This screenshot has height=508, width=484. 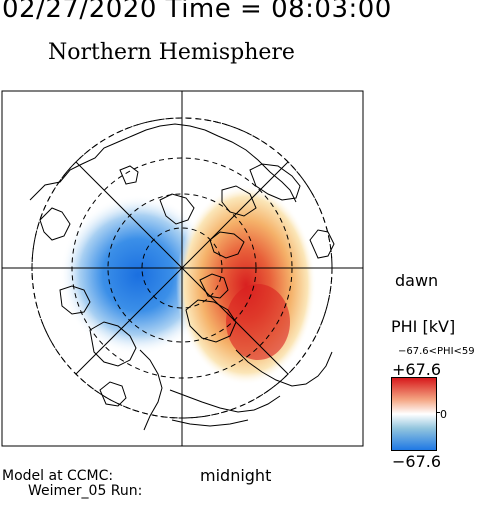 I want to click on colorbar-zero-label: 0, so click(x=443, y=414).